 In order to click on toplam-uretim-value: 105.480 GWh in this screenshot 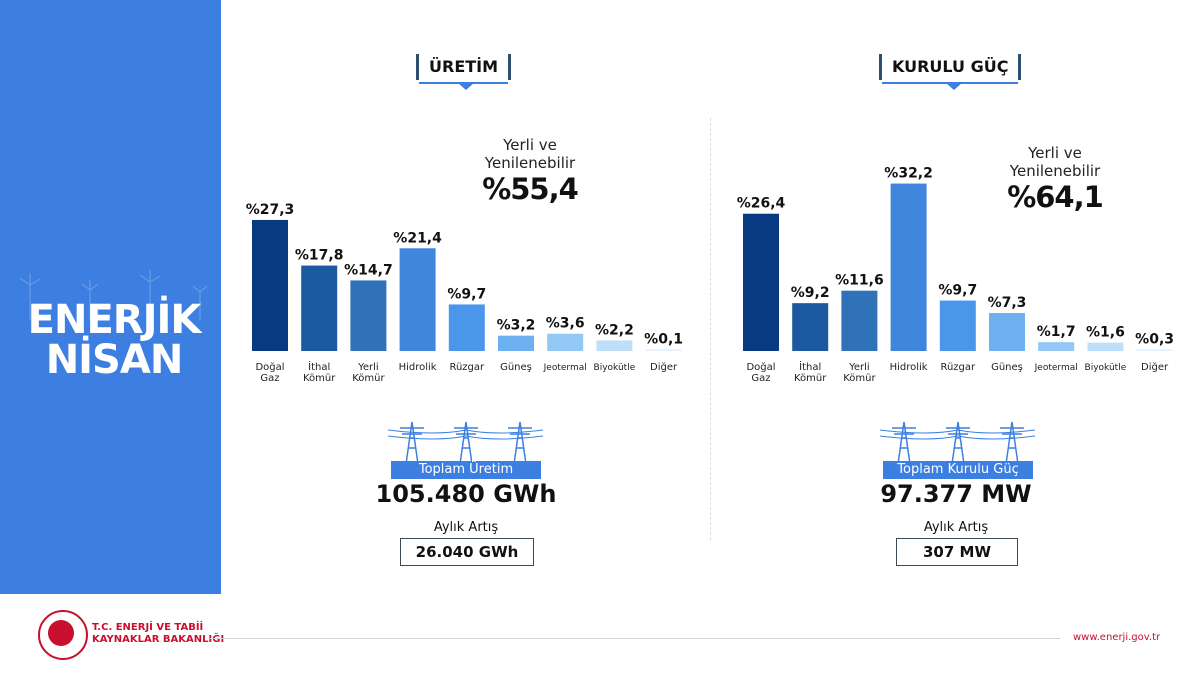, I will do `click(466, 494)`.